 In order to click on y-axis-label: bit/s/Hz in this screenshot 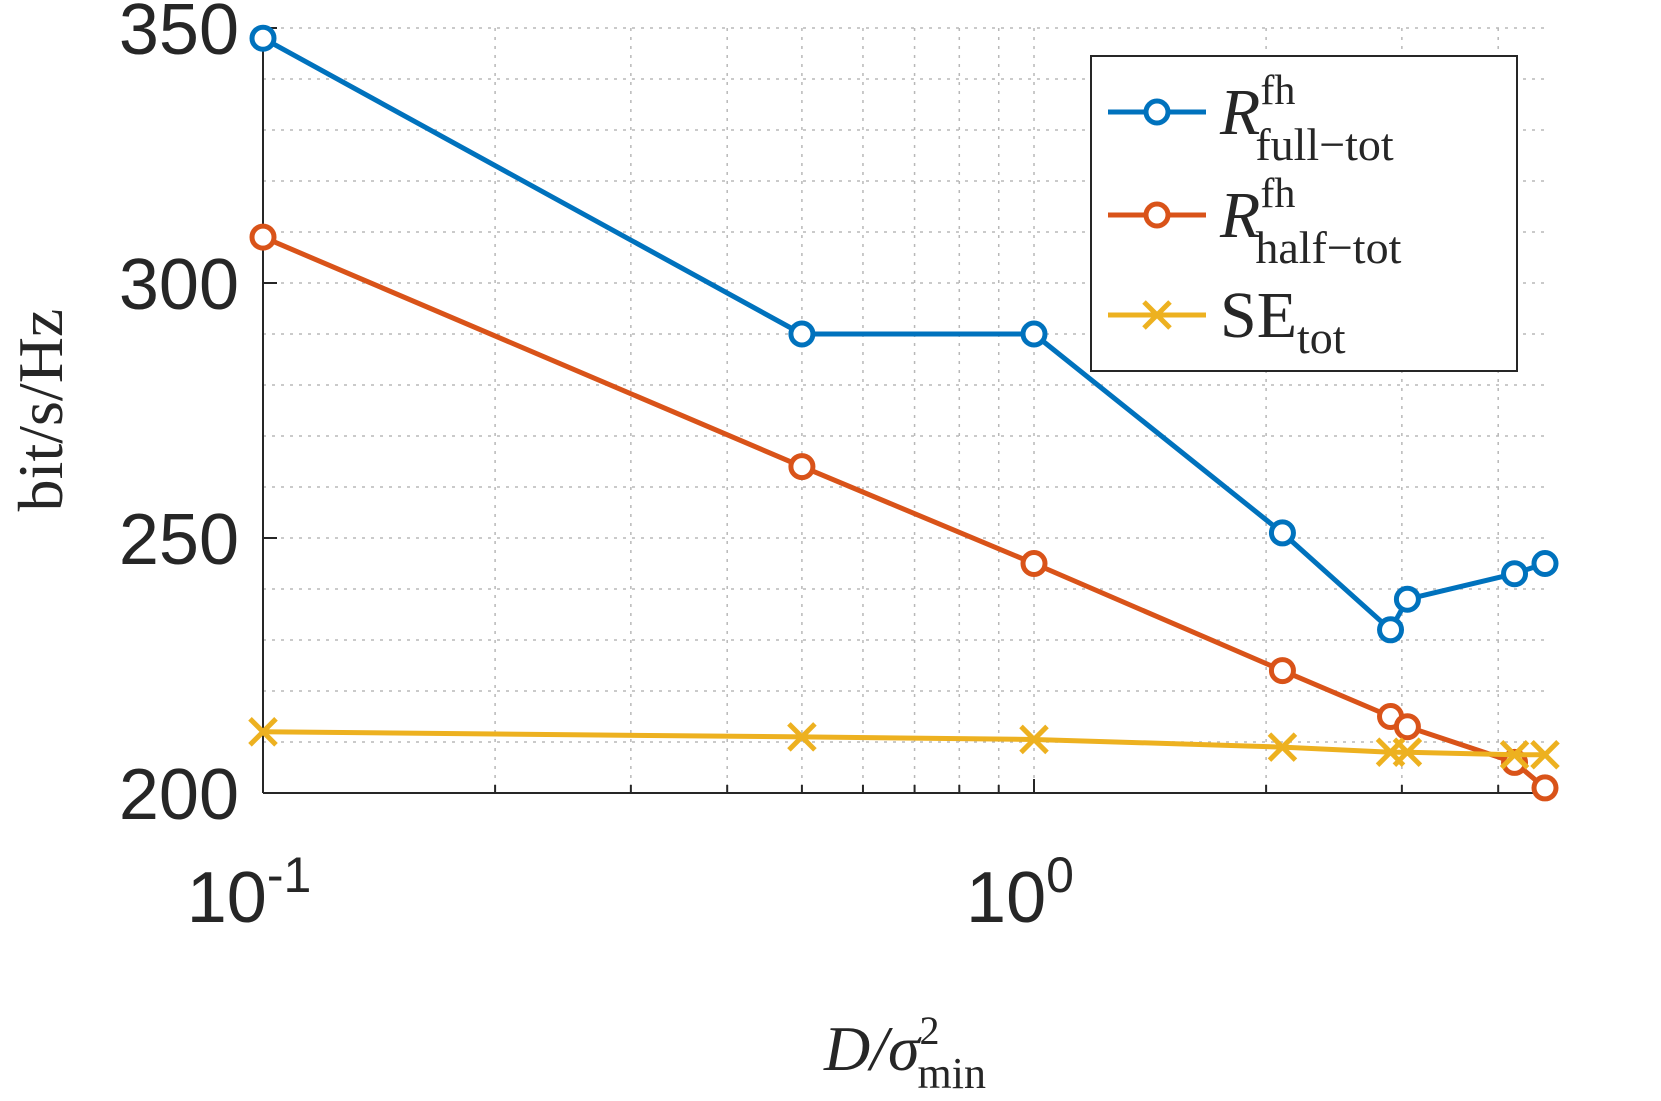, I will do `click(40, 410)`.